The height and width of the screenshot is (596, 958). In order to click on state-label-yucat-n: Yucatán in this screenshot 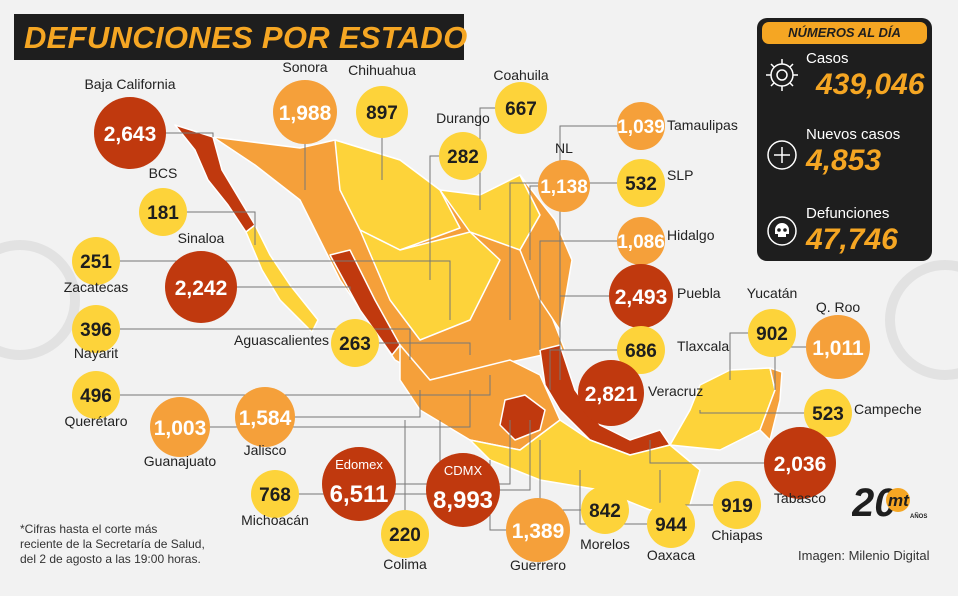, I will do `click(772, 293)`.